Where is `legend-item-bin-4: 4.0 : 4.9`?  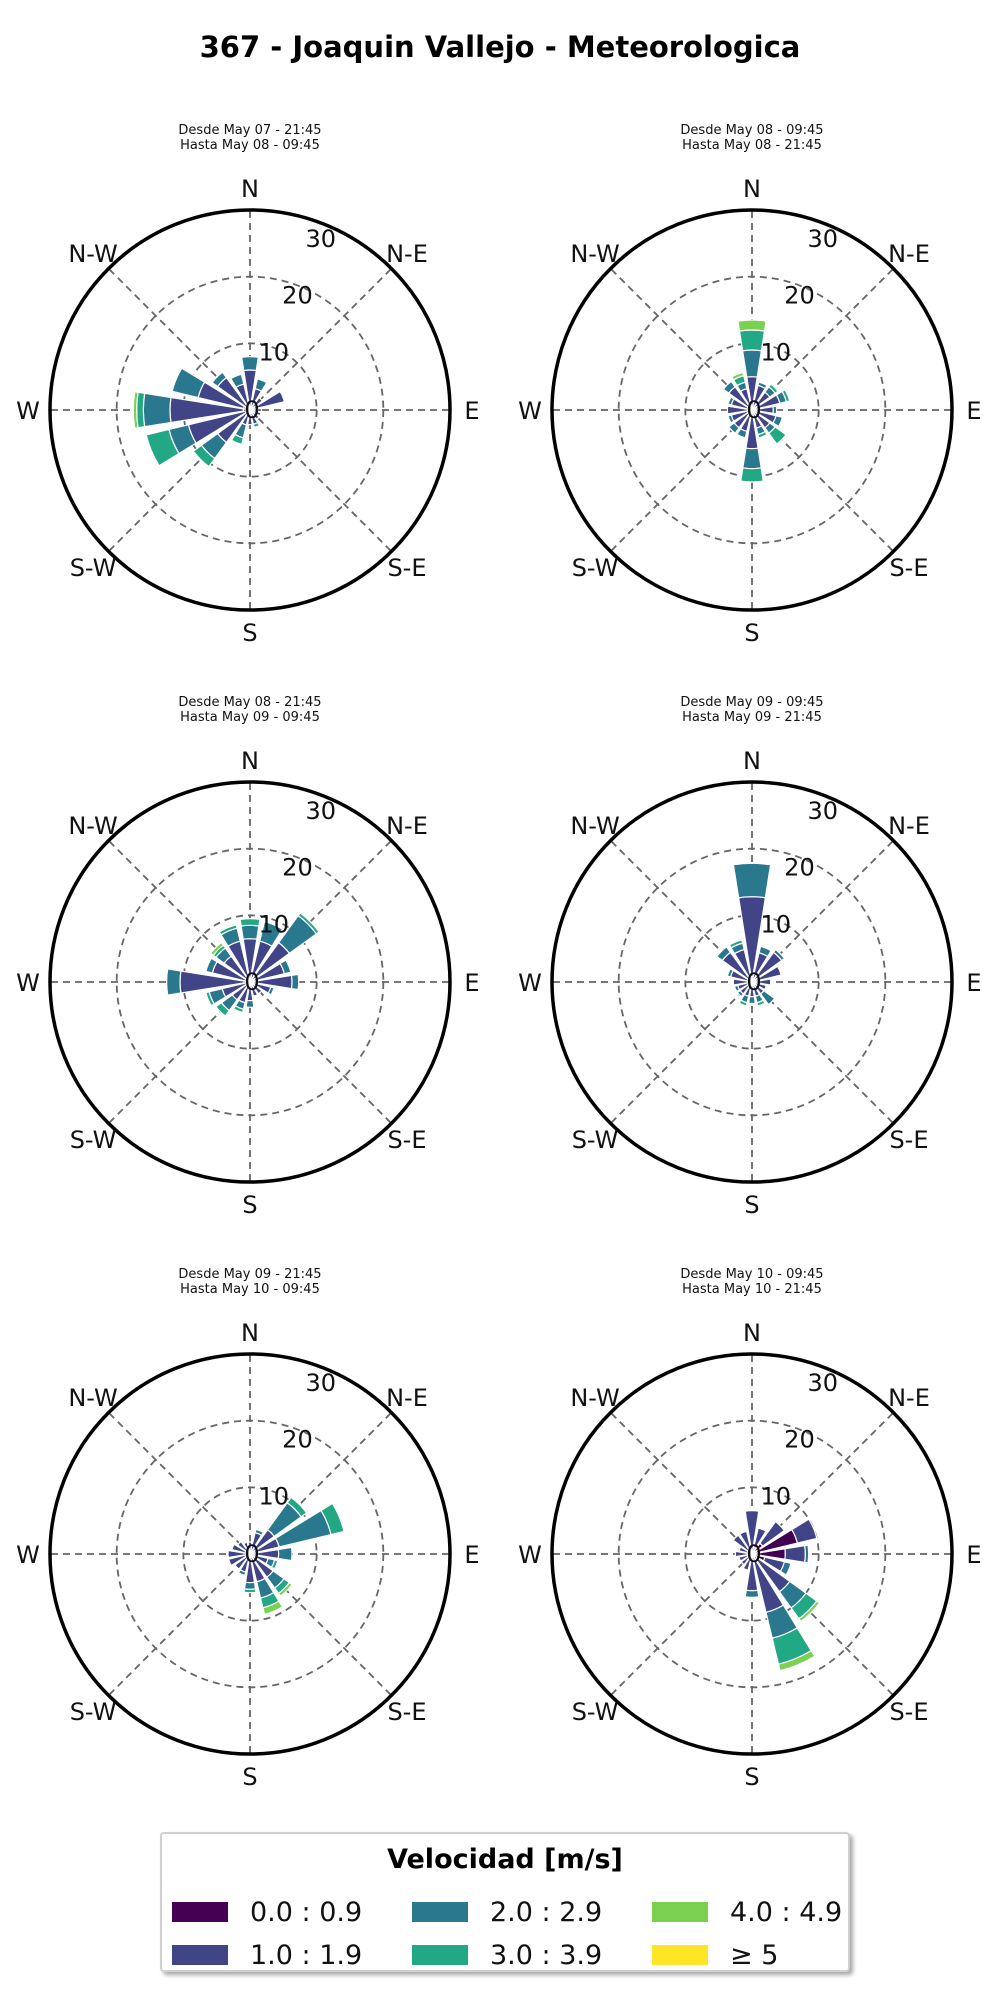
legend-item-bin-4: 4.0 : 4.9 is located at coordinates (747, 1912).